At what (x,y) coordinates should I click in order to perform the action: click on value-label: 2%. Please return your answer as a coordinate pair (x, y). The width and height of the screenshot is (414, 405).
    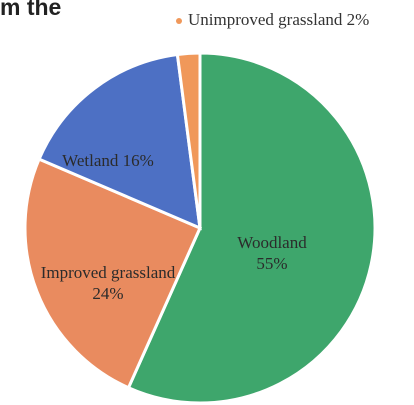
    Looking at the image, I should click on (358, 19).